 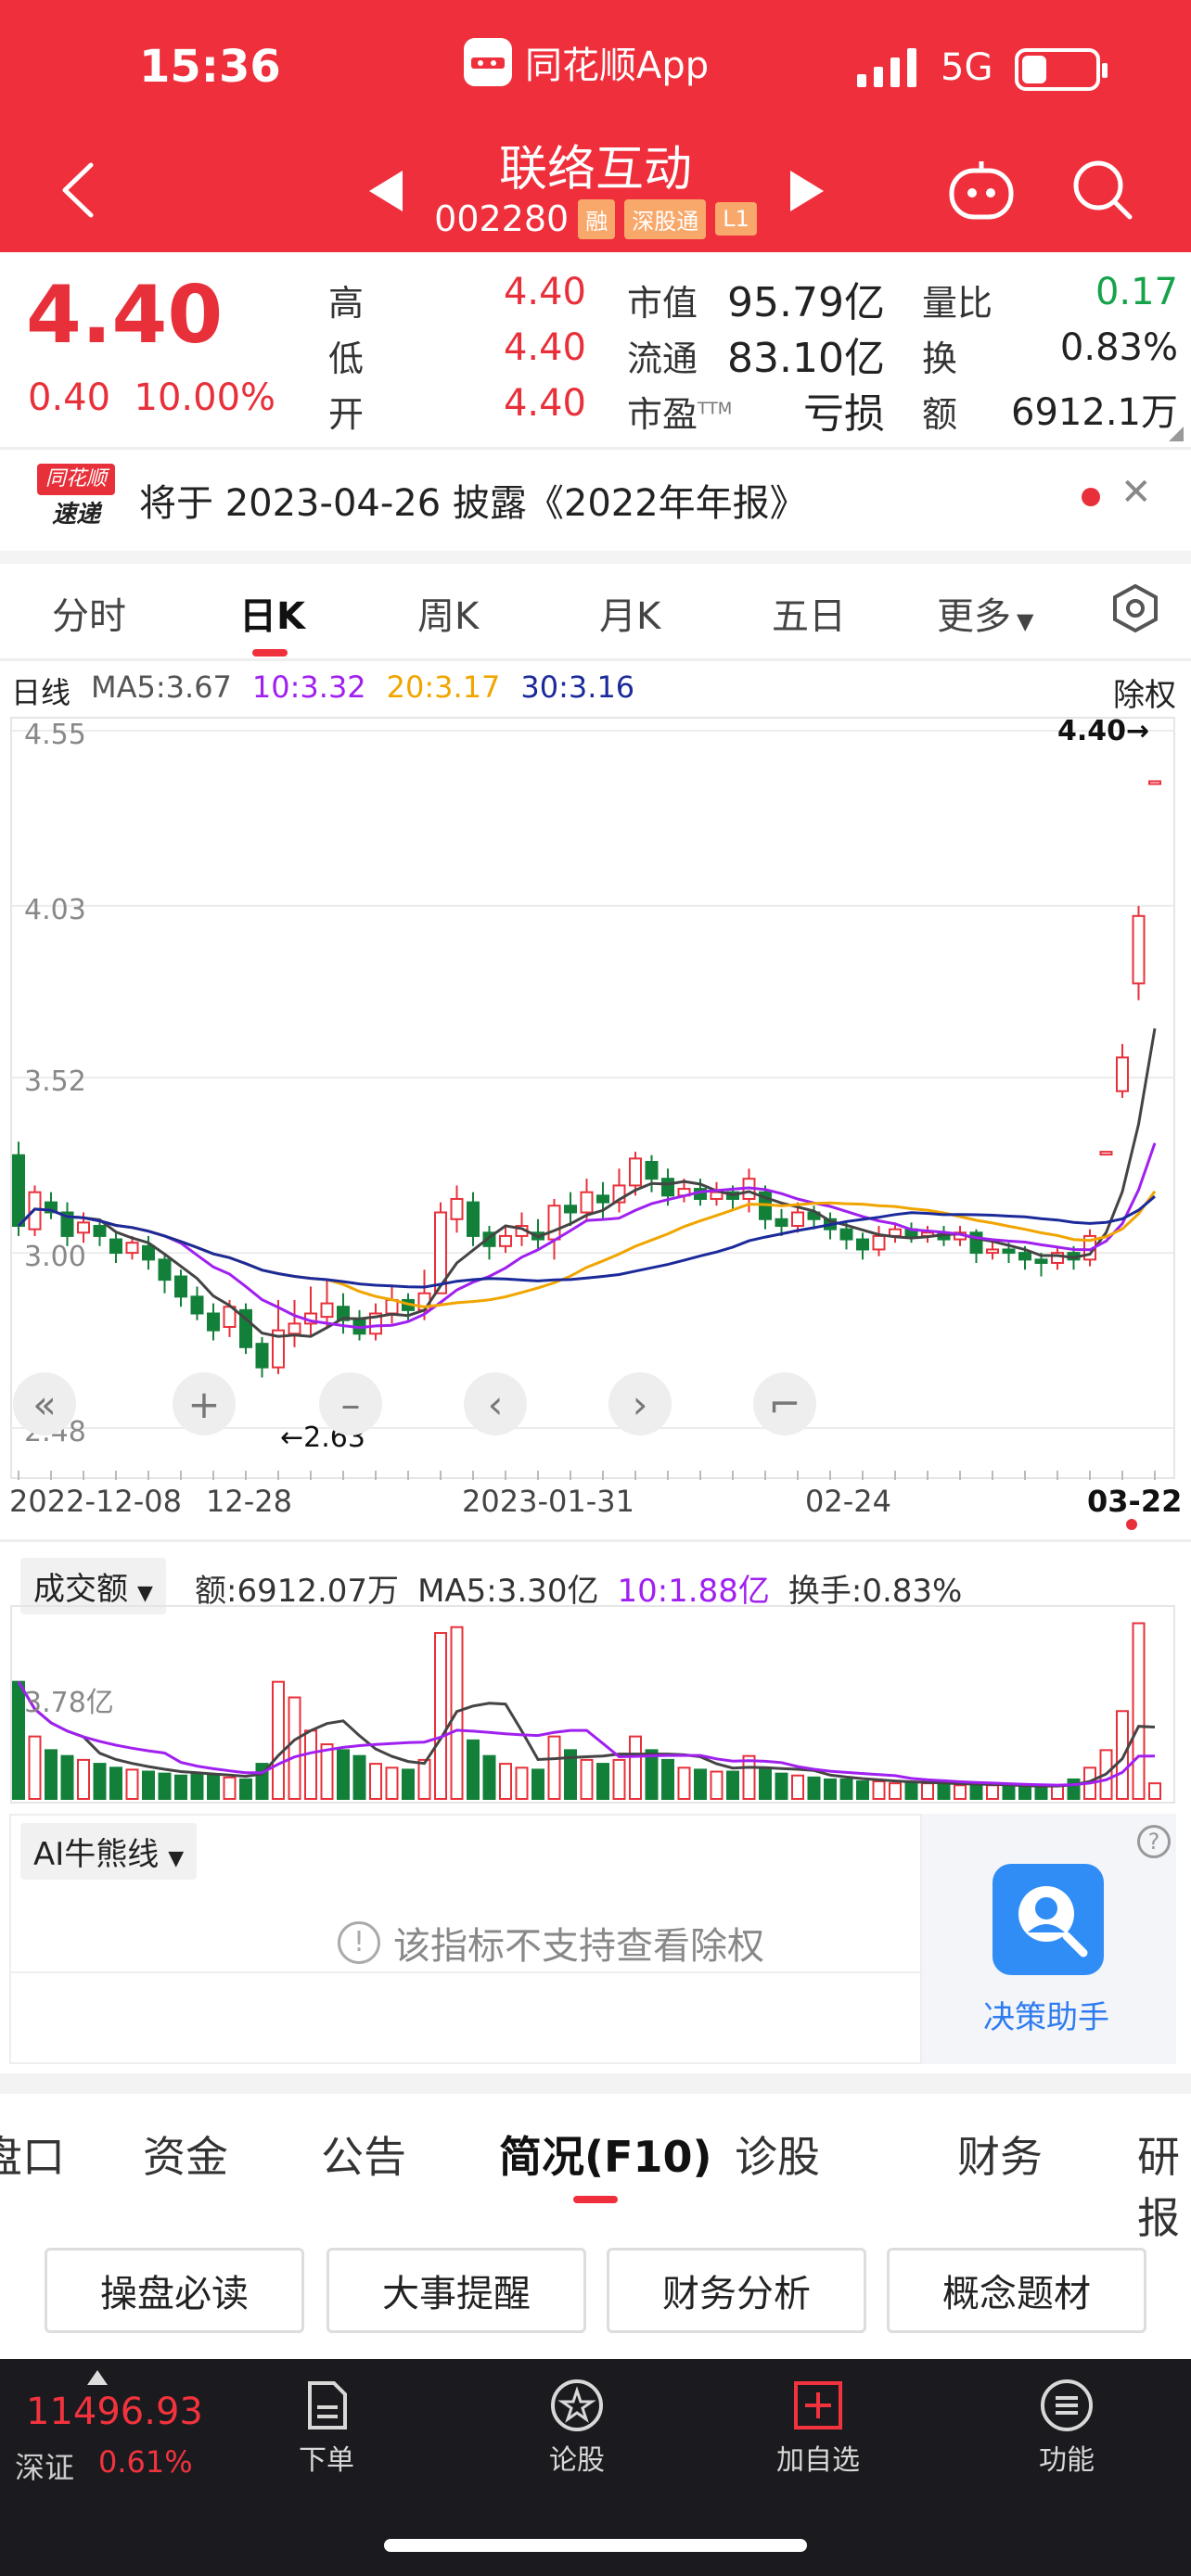 What do you see at coordinates (1016, 2290) in the screenshot?
I see `pill-concepts: 概念题材` at bounding box center [1016, 2290].